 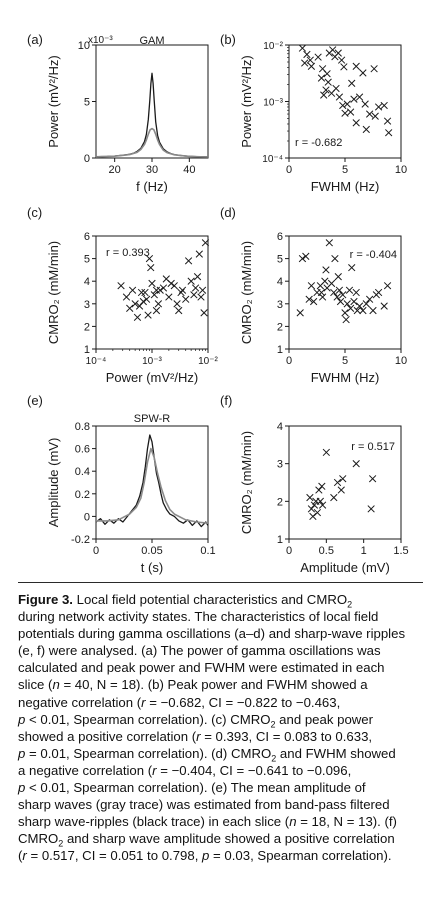 I want to click on caption-rule, so click(x=220, y=582).